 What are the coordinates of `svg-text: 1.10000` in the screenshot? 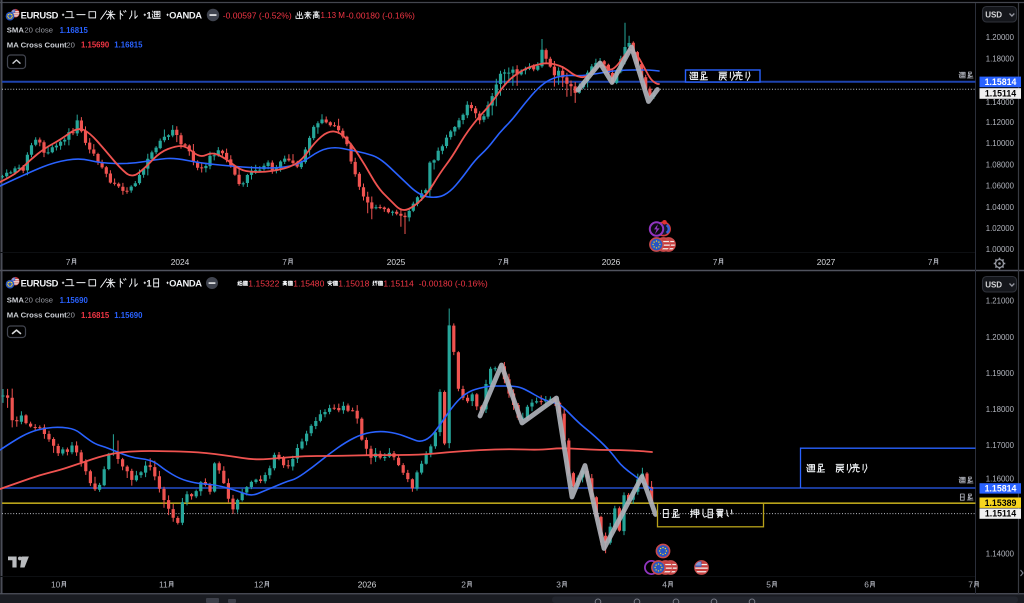 It's located at (1000, 143).